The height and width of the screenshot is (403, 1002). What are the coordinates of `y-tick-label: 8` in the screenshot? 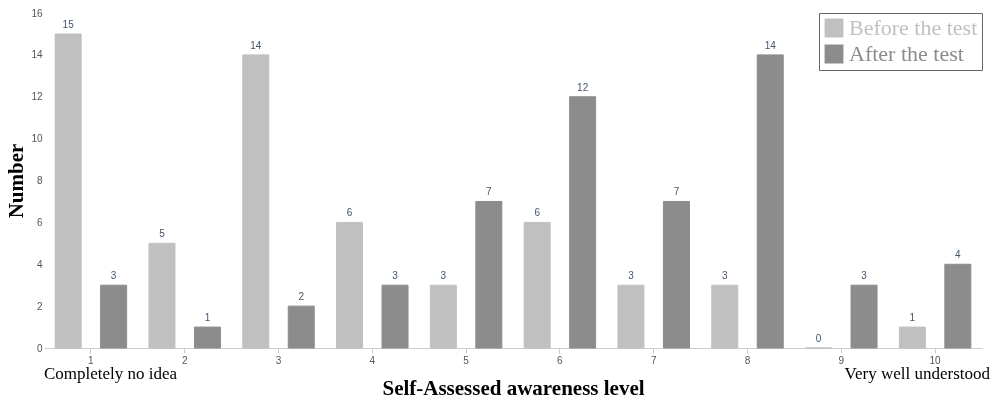 It's located at (39, 180).